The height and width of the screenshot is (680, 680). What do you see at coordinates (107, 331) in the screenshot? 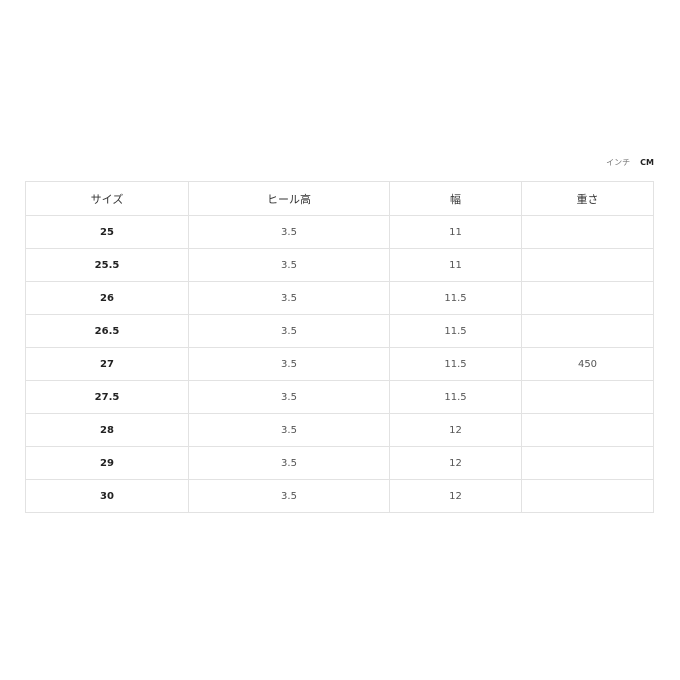
I see `size-cell: 26.5` at bounding box center [107, 331].